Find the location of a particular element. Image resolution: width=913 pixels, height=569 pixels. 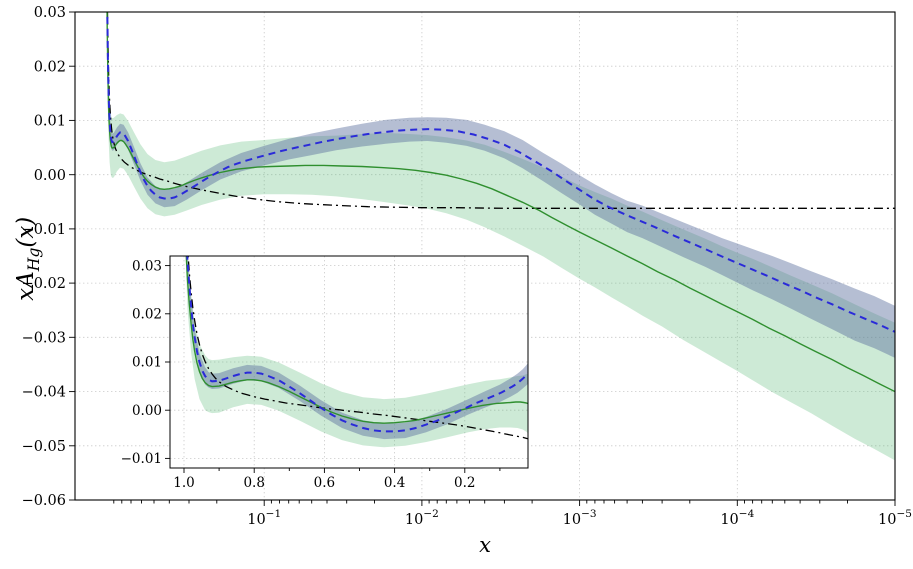

x-tick-label: 10⁻¹ is located at coordinates (264, 518).